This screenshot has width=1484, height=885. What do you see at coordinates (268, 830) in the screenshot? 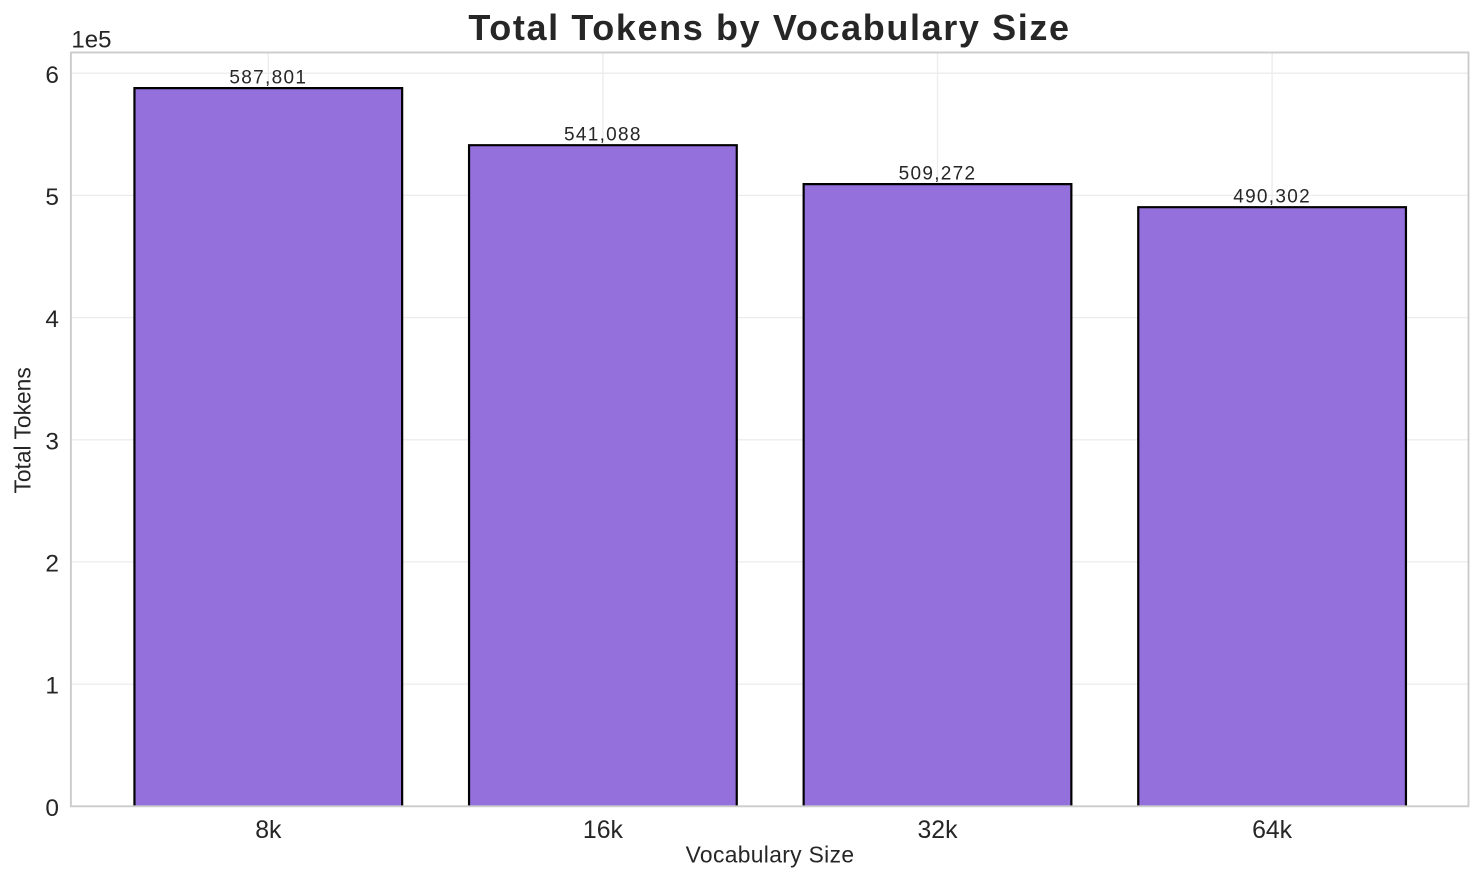
I see `svg-text: 8k` at bounding box center [268, 830].